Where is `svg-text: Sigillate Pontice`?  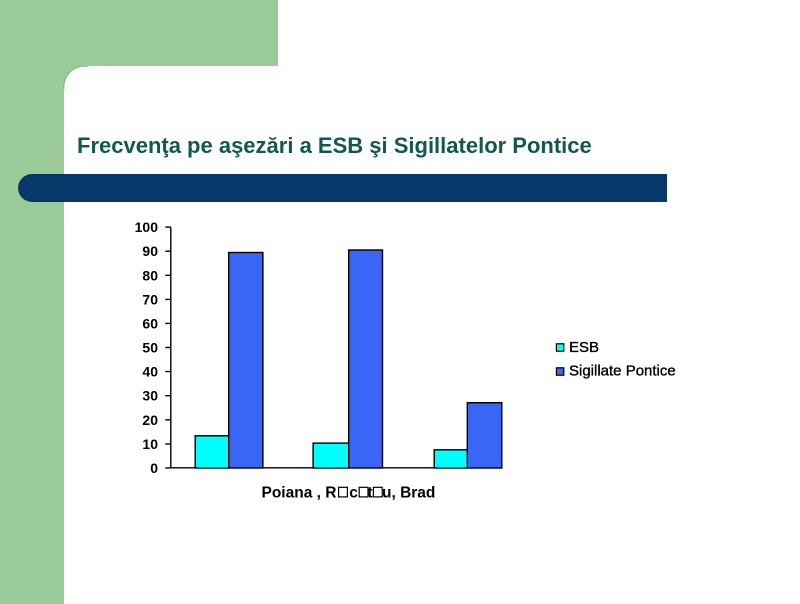 svg-text: Sigillate Pontice is located at coordinates (622, 370).